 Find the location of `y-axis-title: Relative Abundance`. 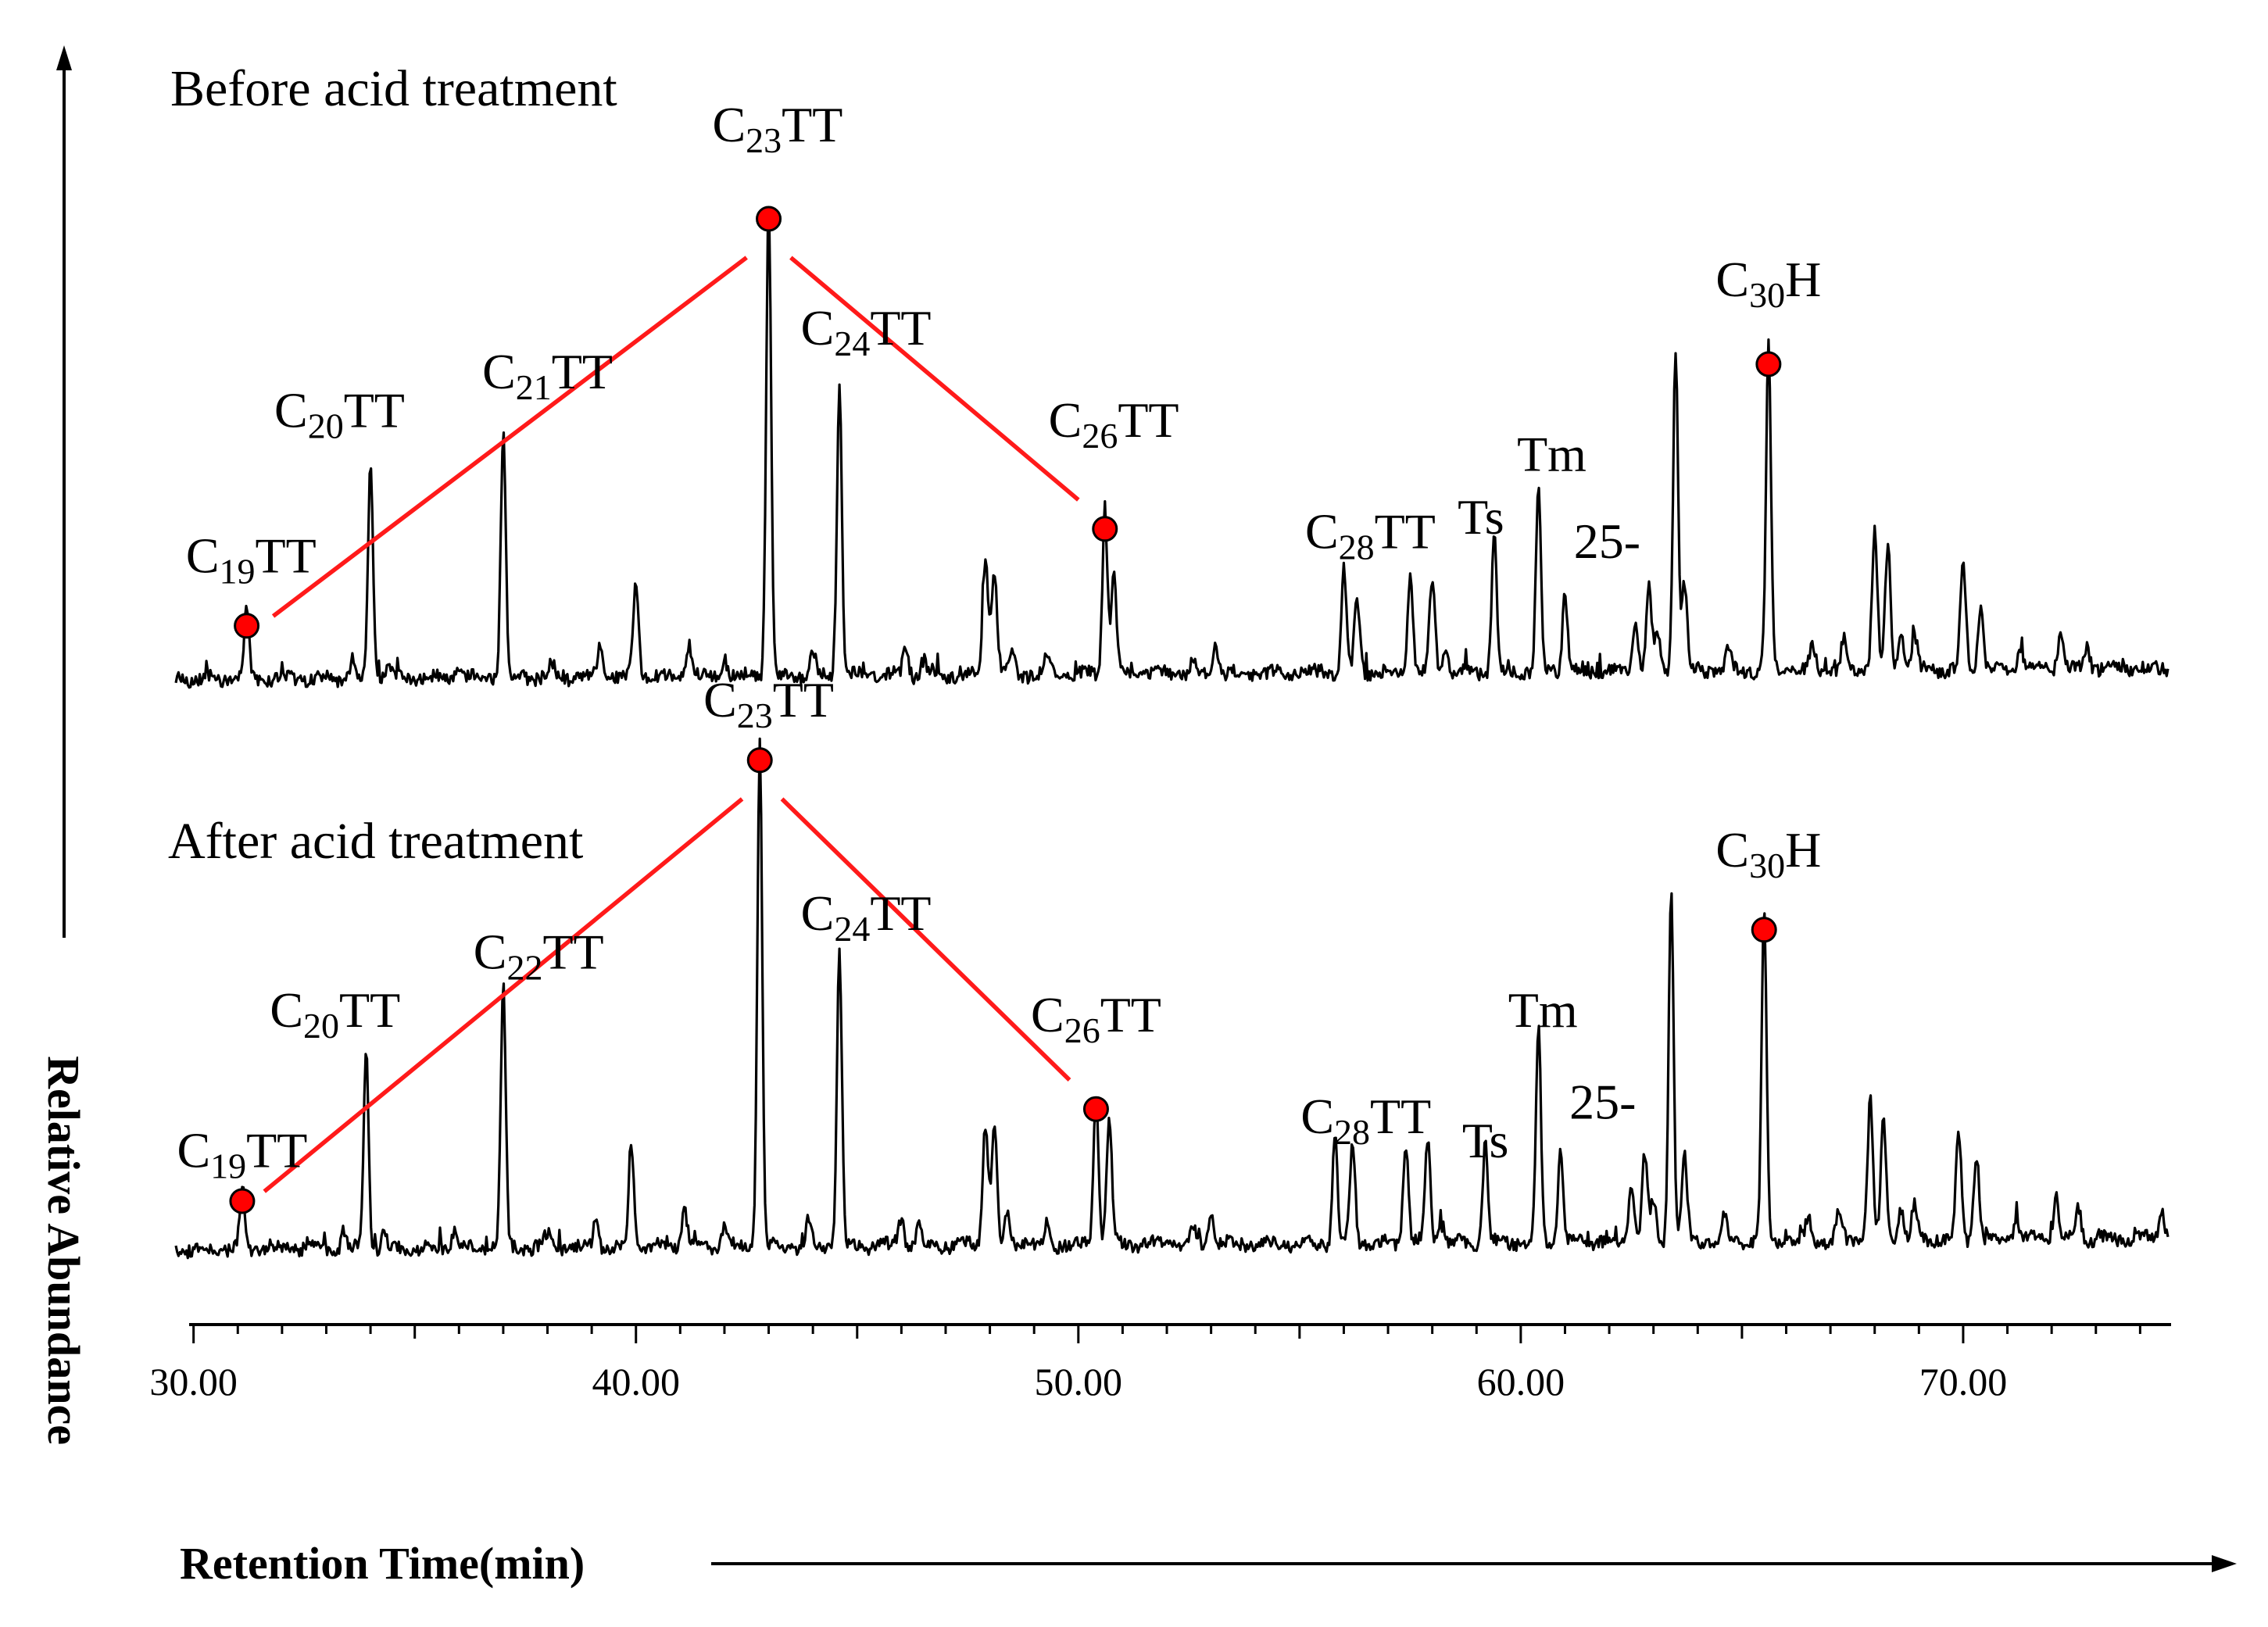

y-axis-title: Relative Abundance is located at coordinates (64, 1250).